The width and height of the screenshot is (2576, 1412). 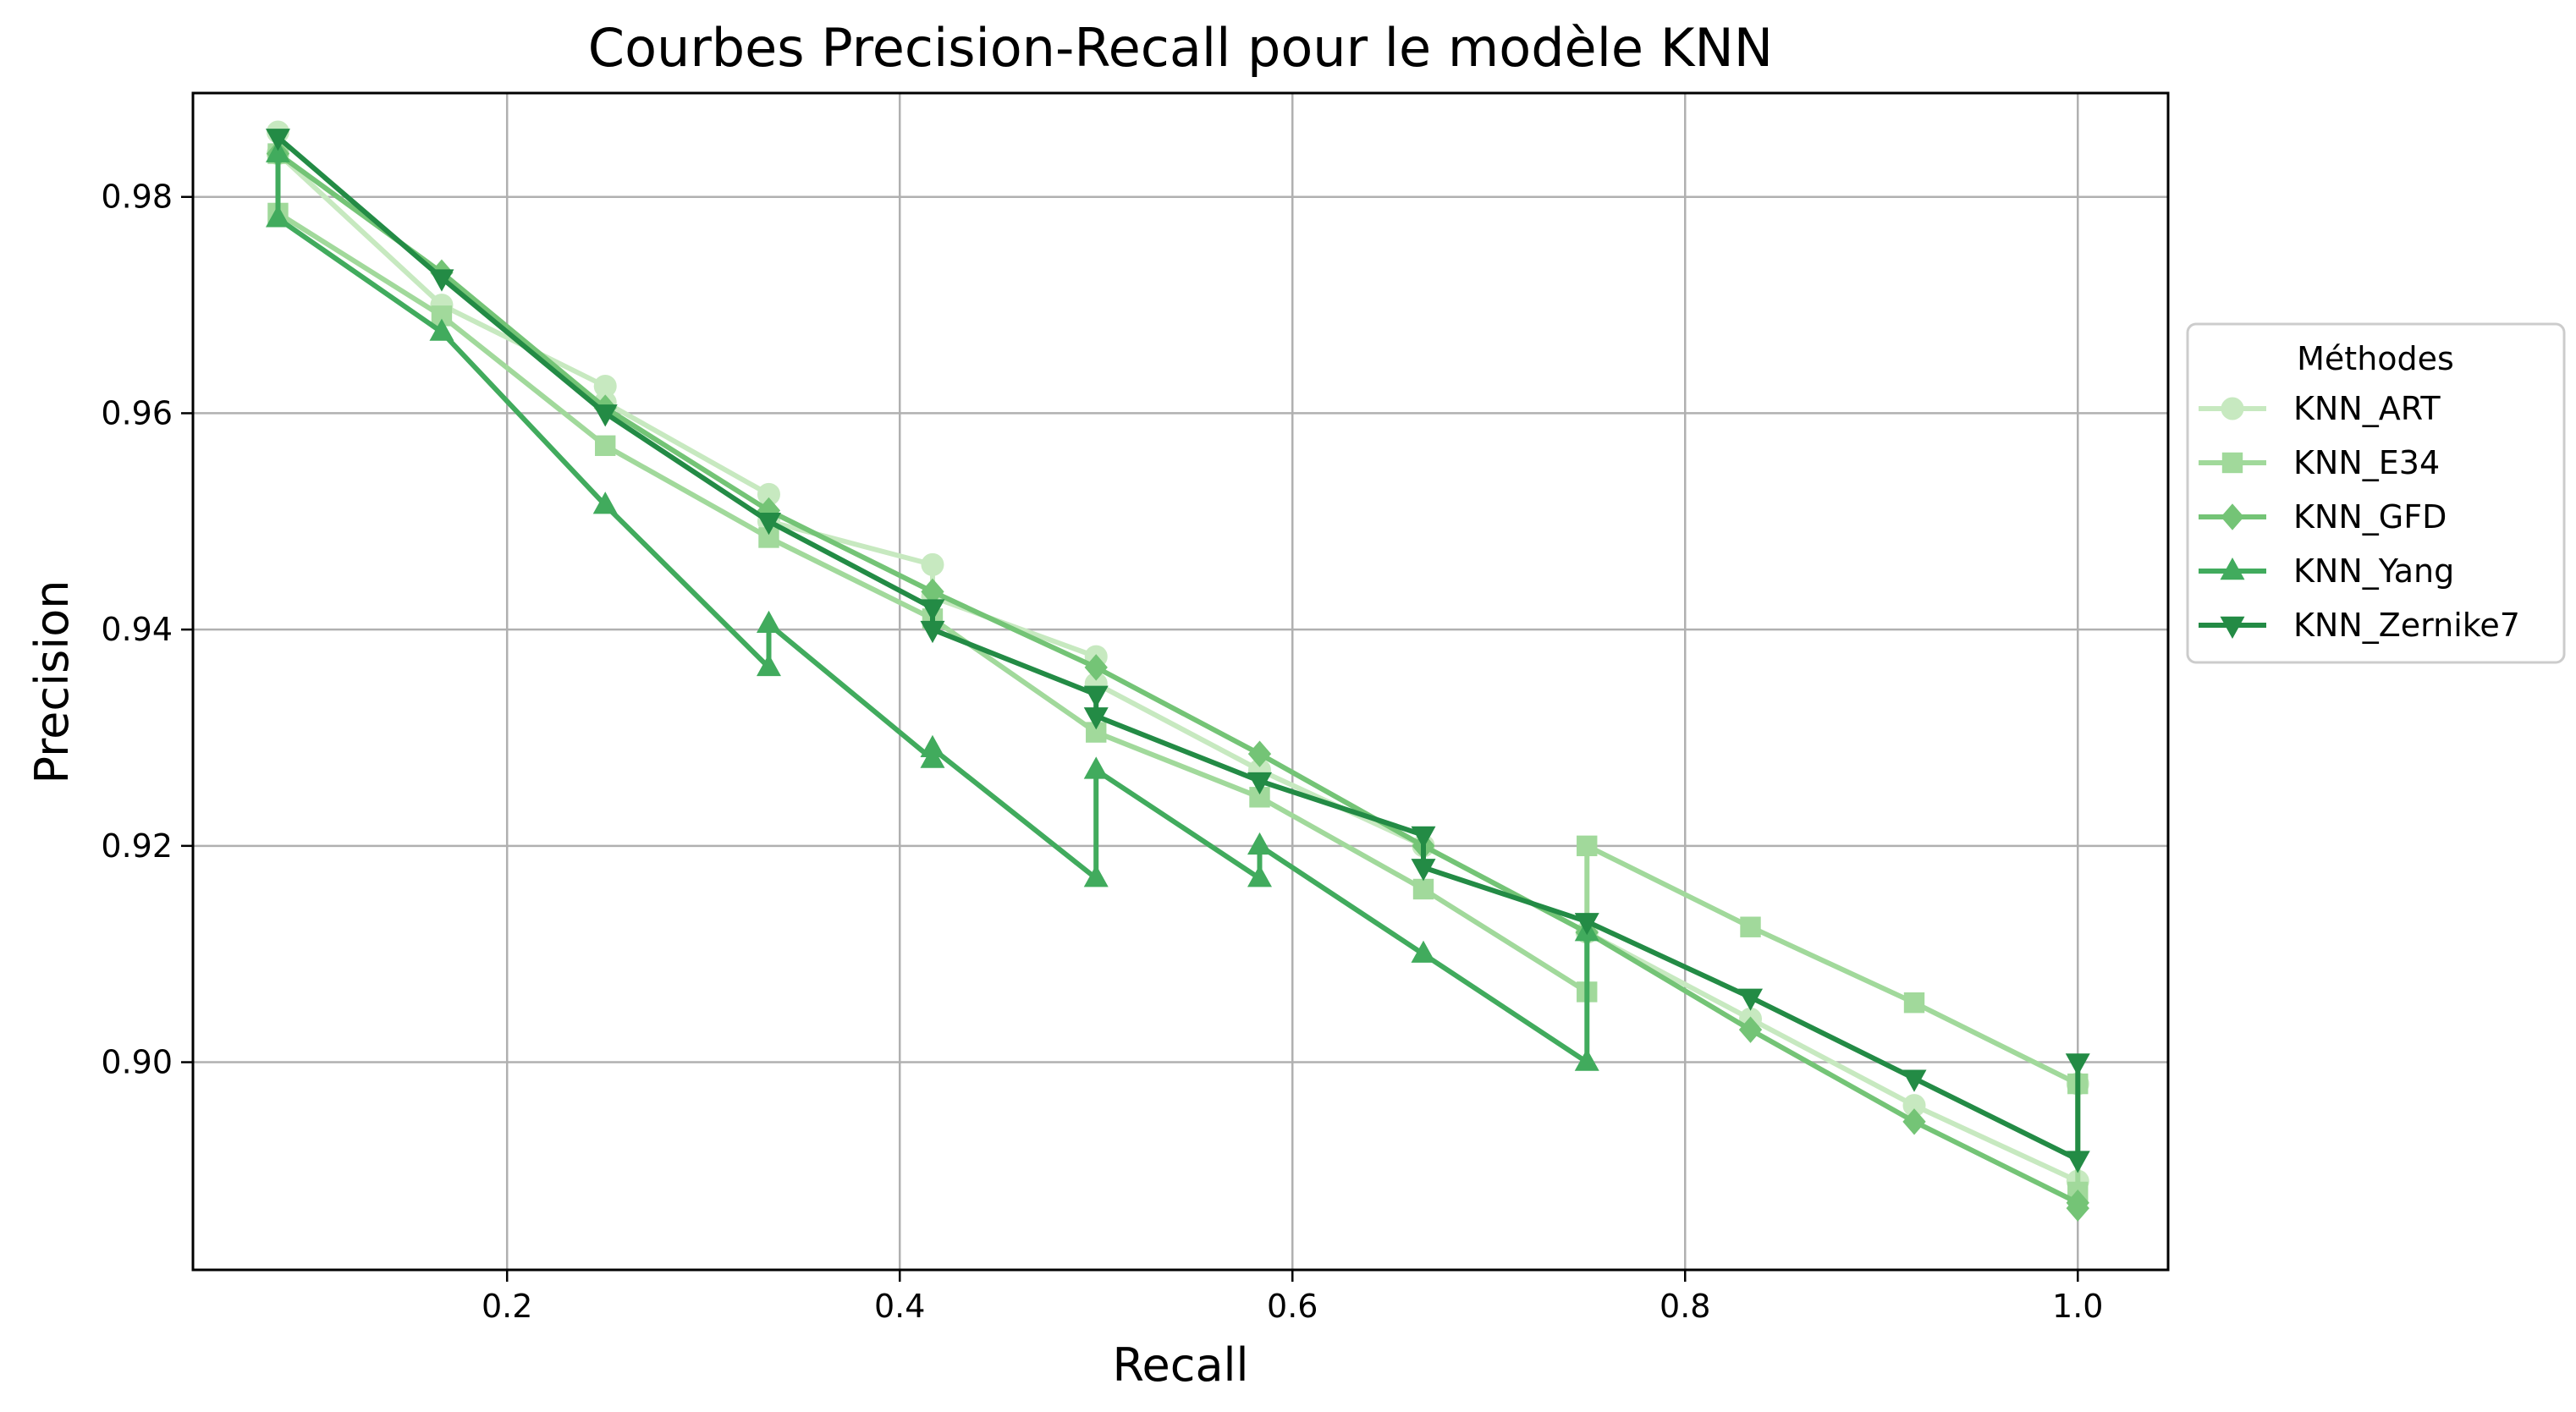 I want to click on legend-entry: KNN_Zernike7, so click(x=2359, y=625).